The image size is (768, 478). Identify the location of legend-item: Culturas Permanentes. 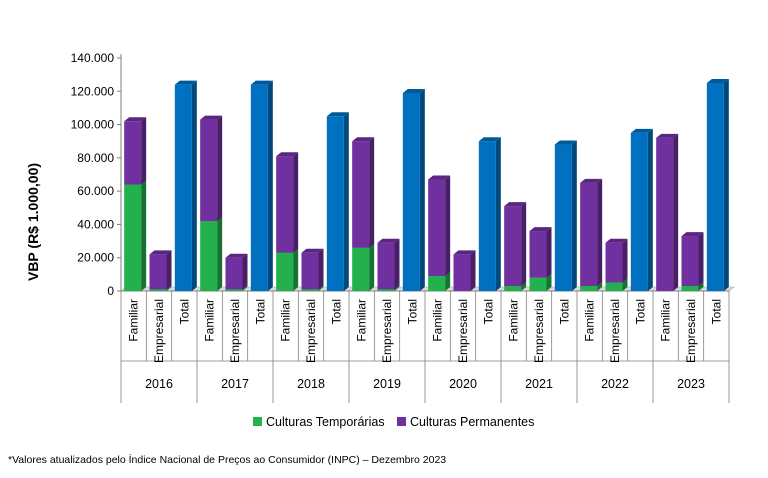
(465, 422).